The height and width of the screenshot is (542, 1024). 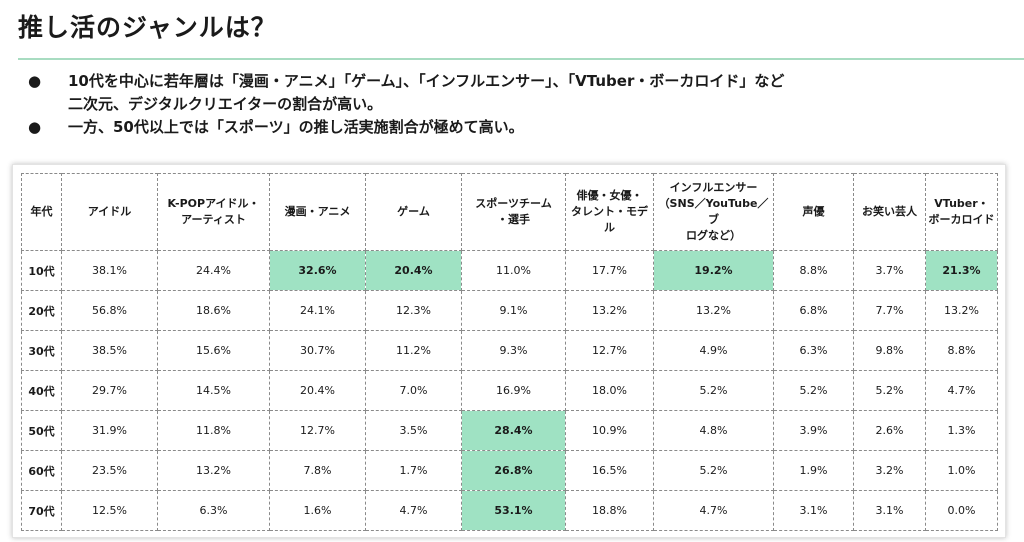 What do you see at coordinates (889, 270) in the screenshot?
I see `table-cell: 3.7%` at bounding box center [889, 270].